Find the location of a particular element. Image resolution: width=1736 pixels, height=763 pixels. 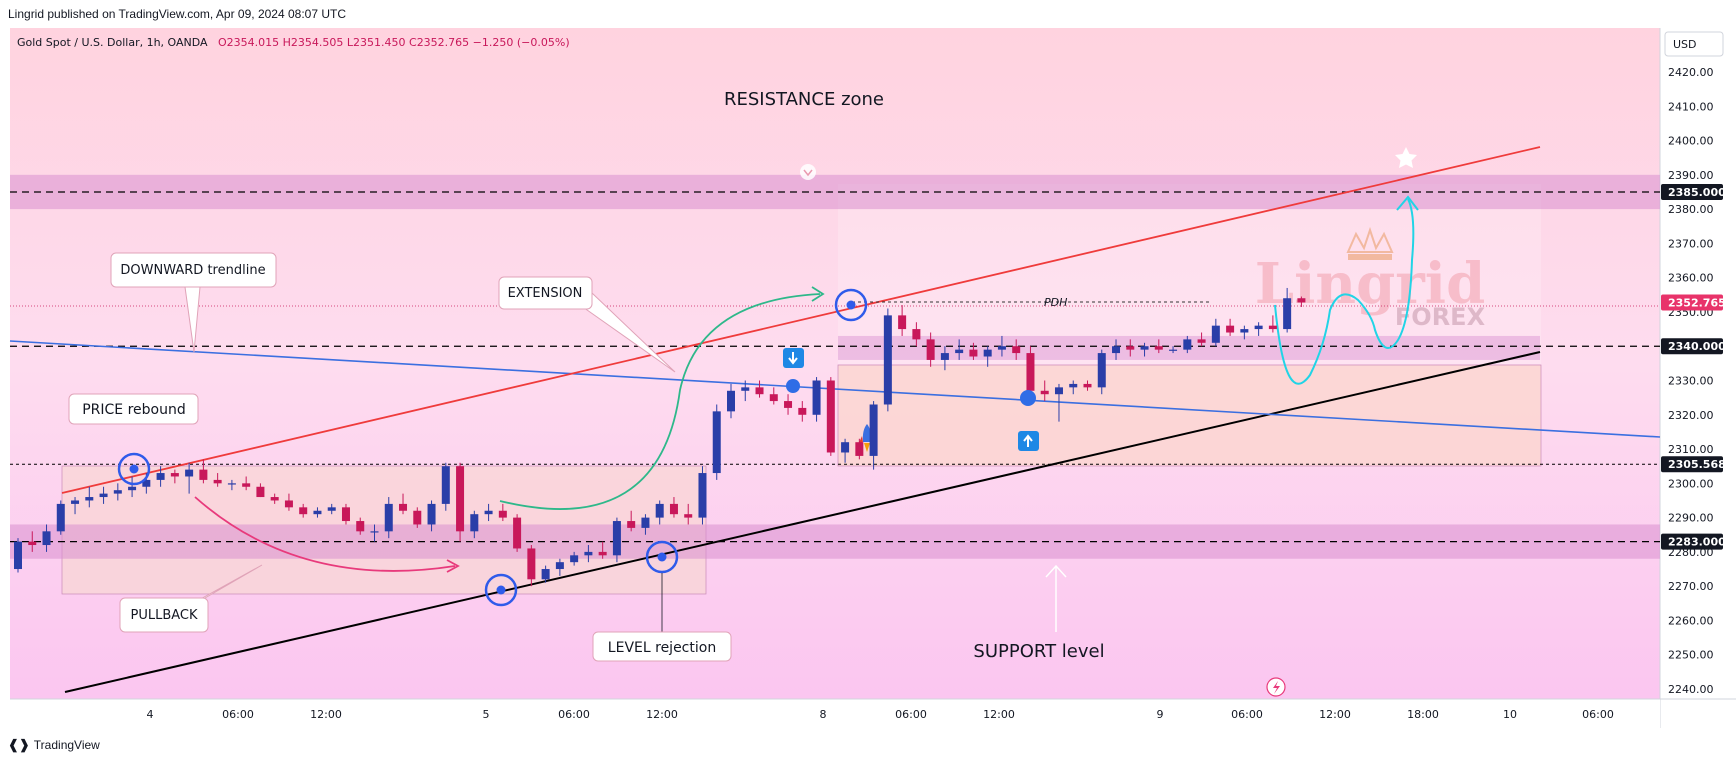

x-tick-label: 5 is located at coordinates (486, 714).